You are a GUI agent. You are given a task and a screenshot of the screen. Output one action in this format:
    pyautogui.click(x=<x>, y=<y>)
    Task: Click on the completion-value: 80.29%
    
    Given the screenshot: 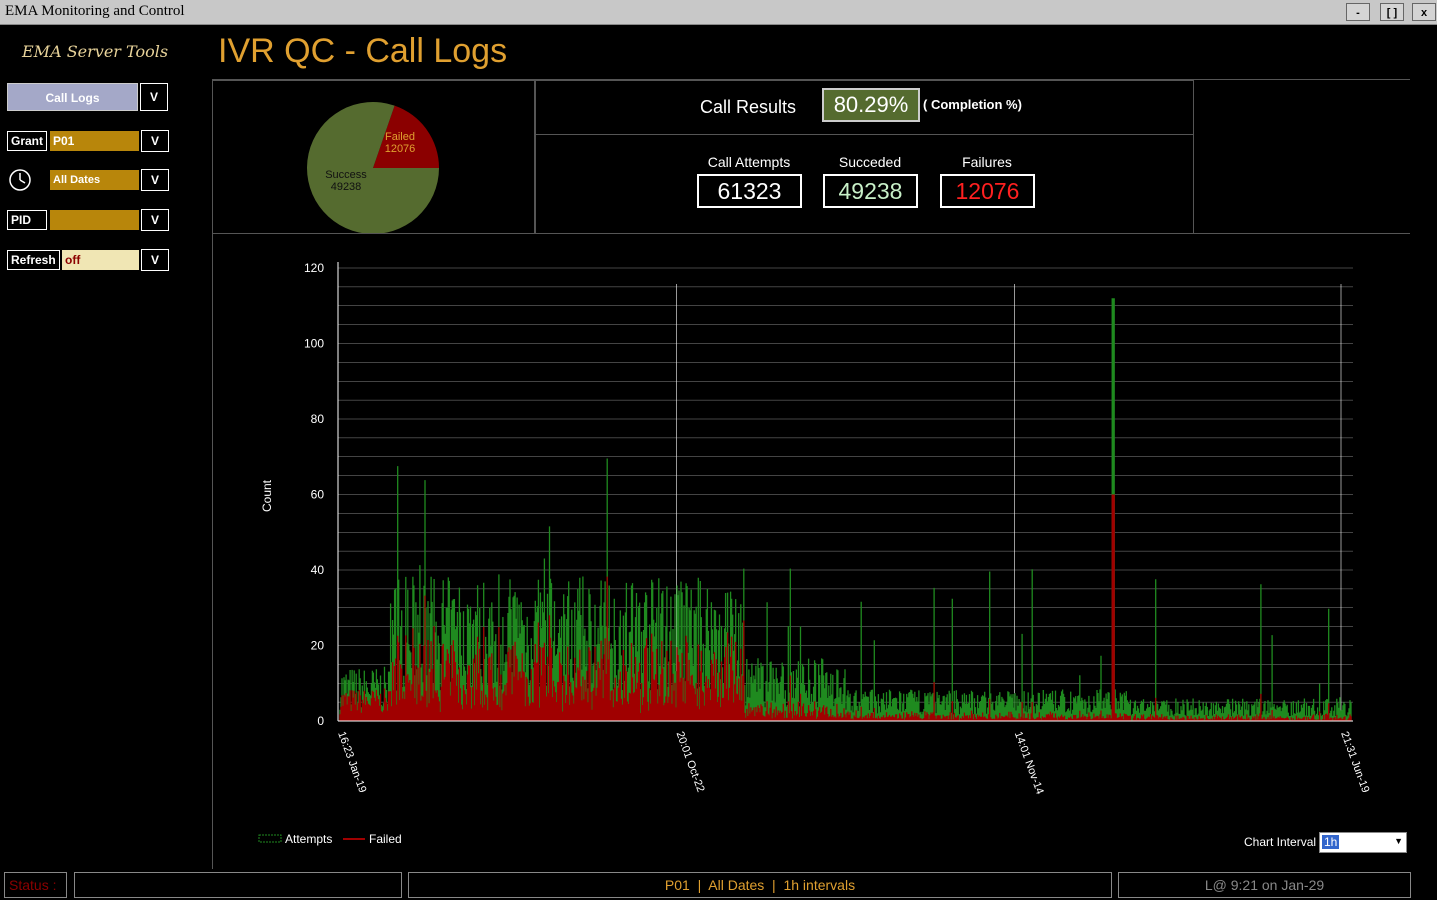 What is the action you would take?
    pyautogui.click(x=871, y=105)
    